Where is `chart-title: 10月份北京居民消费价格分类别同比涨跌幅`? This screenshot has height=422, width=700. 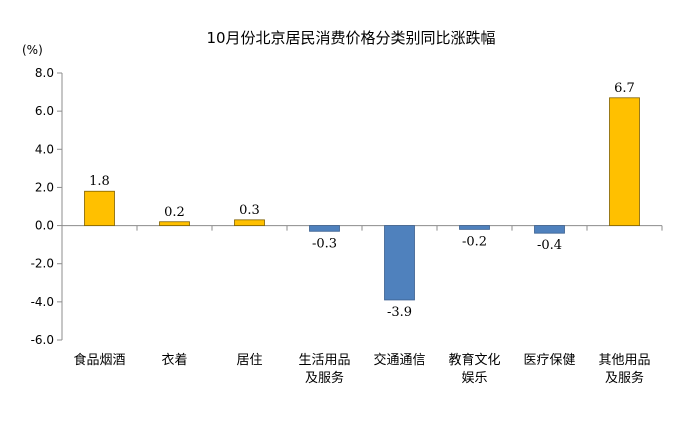 chart-title: 10月份北京居民消费价格分类别同比涨跌幅 is located at coordinates (350, 38).